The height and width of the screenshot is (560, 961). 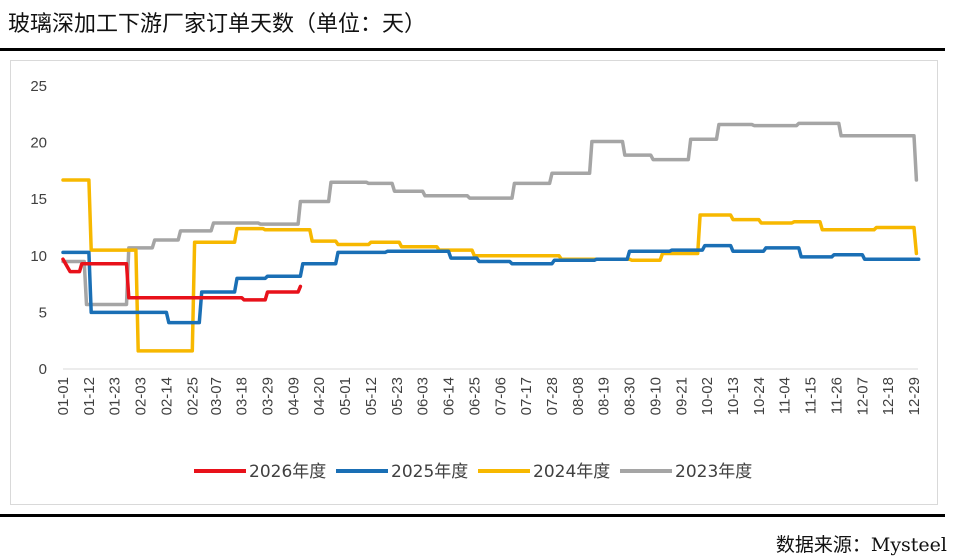 I want to click on x-tick-label: 12-18, so click(x=888, y=396).